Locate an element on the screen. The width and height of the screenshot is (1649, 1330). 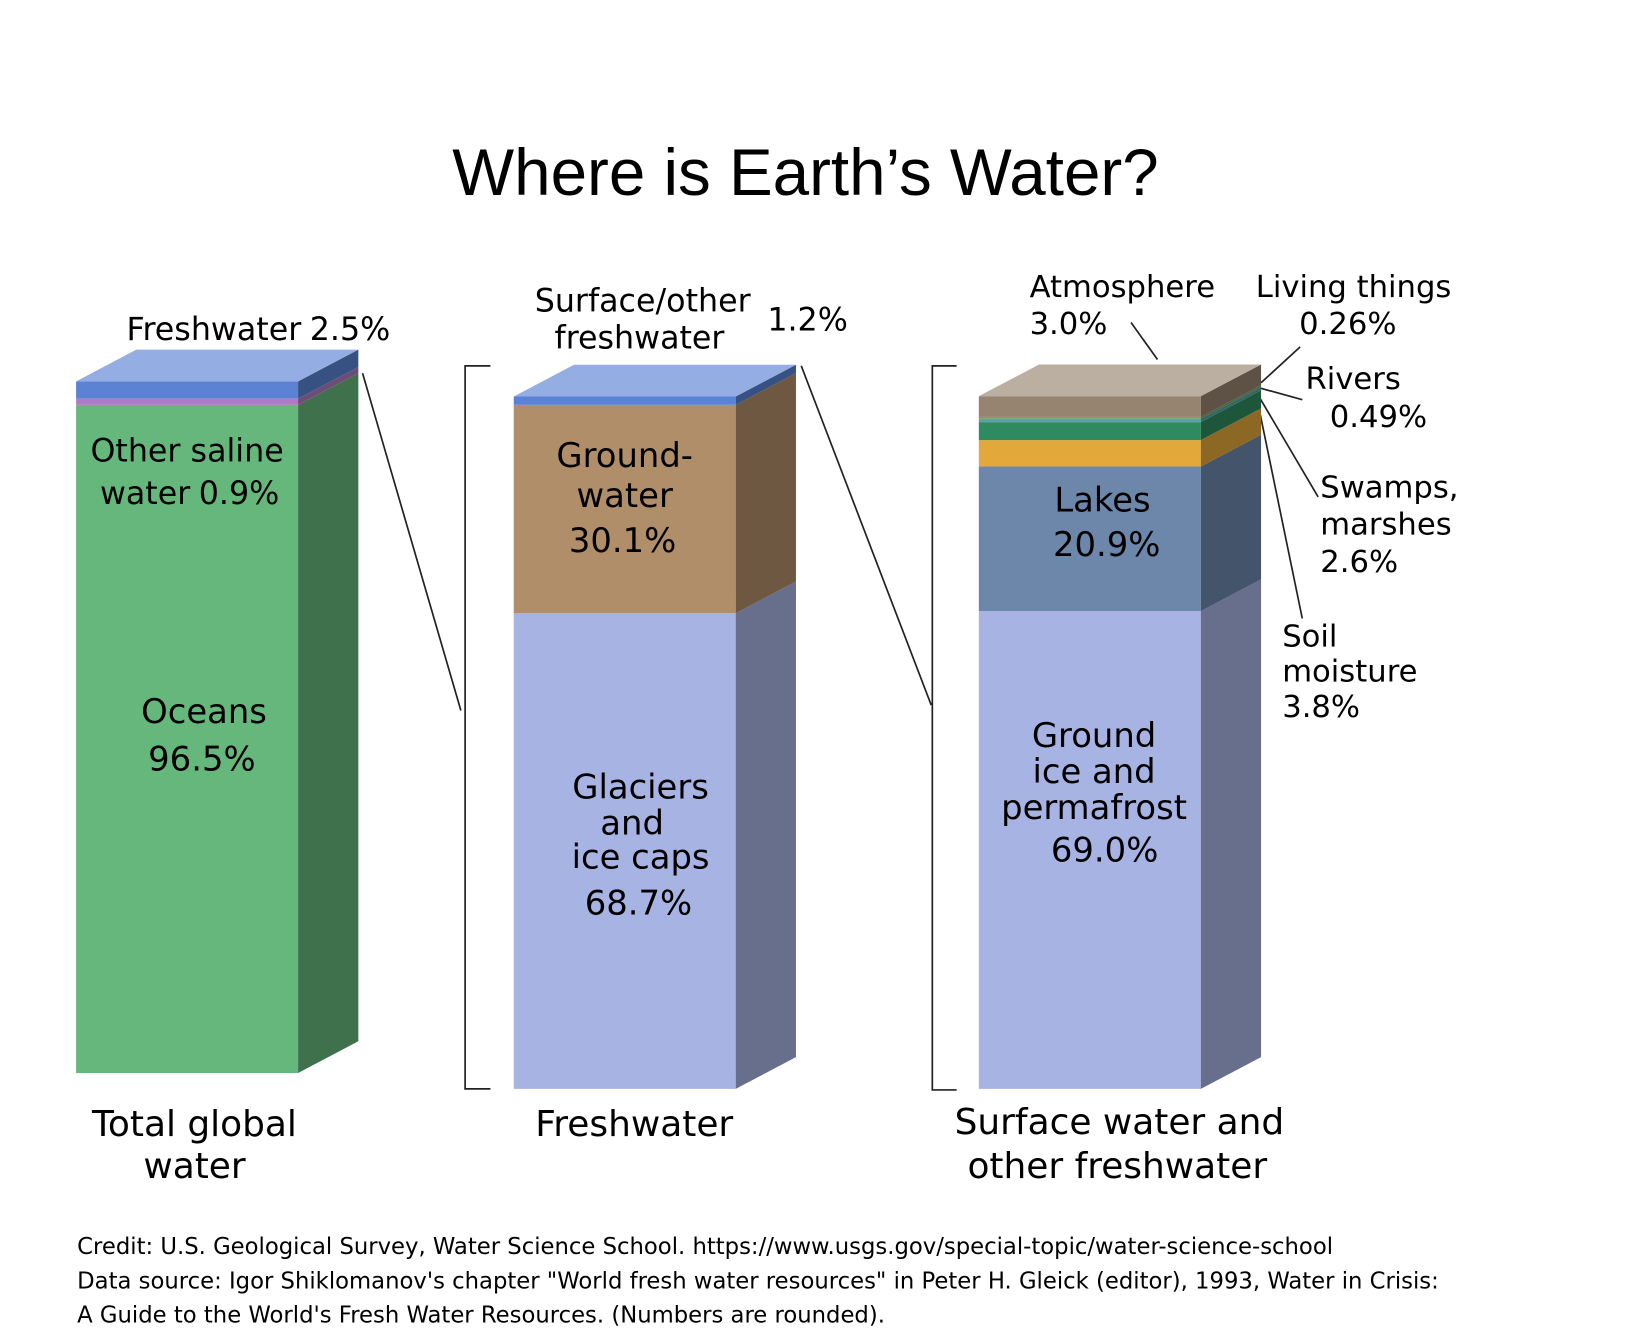
segment-label: Rivers is located at coordinates (1352, 379).